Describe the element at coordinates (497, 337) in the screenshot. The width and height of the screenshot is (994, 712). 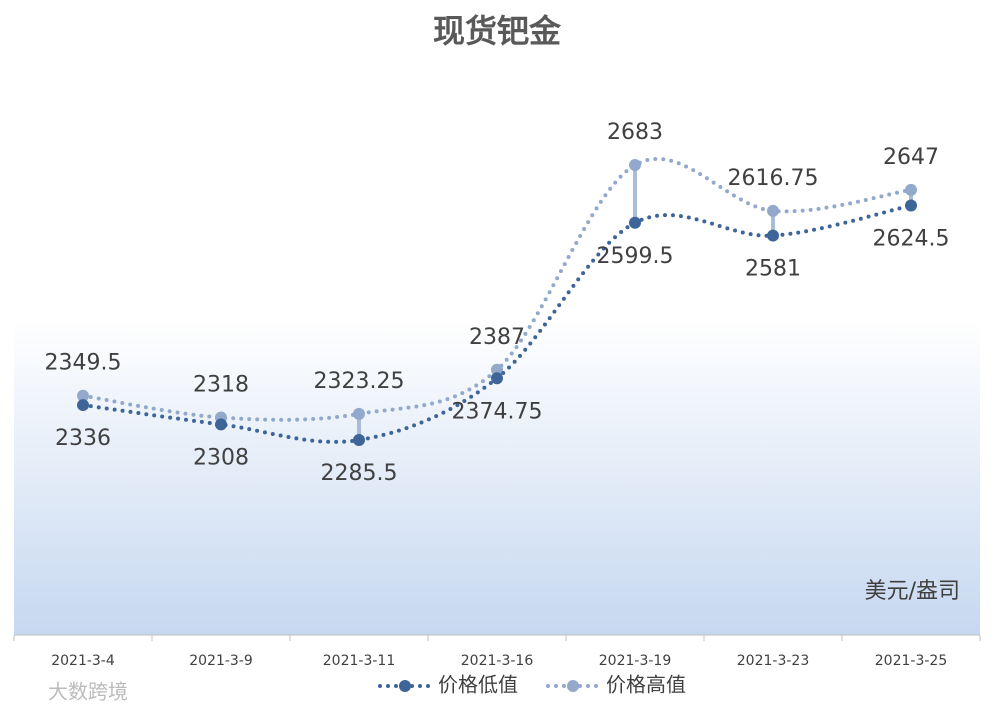
I see `data-label: 2387` at that location.